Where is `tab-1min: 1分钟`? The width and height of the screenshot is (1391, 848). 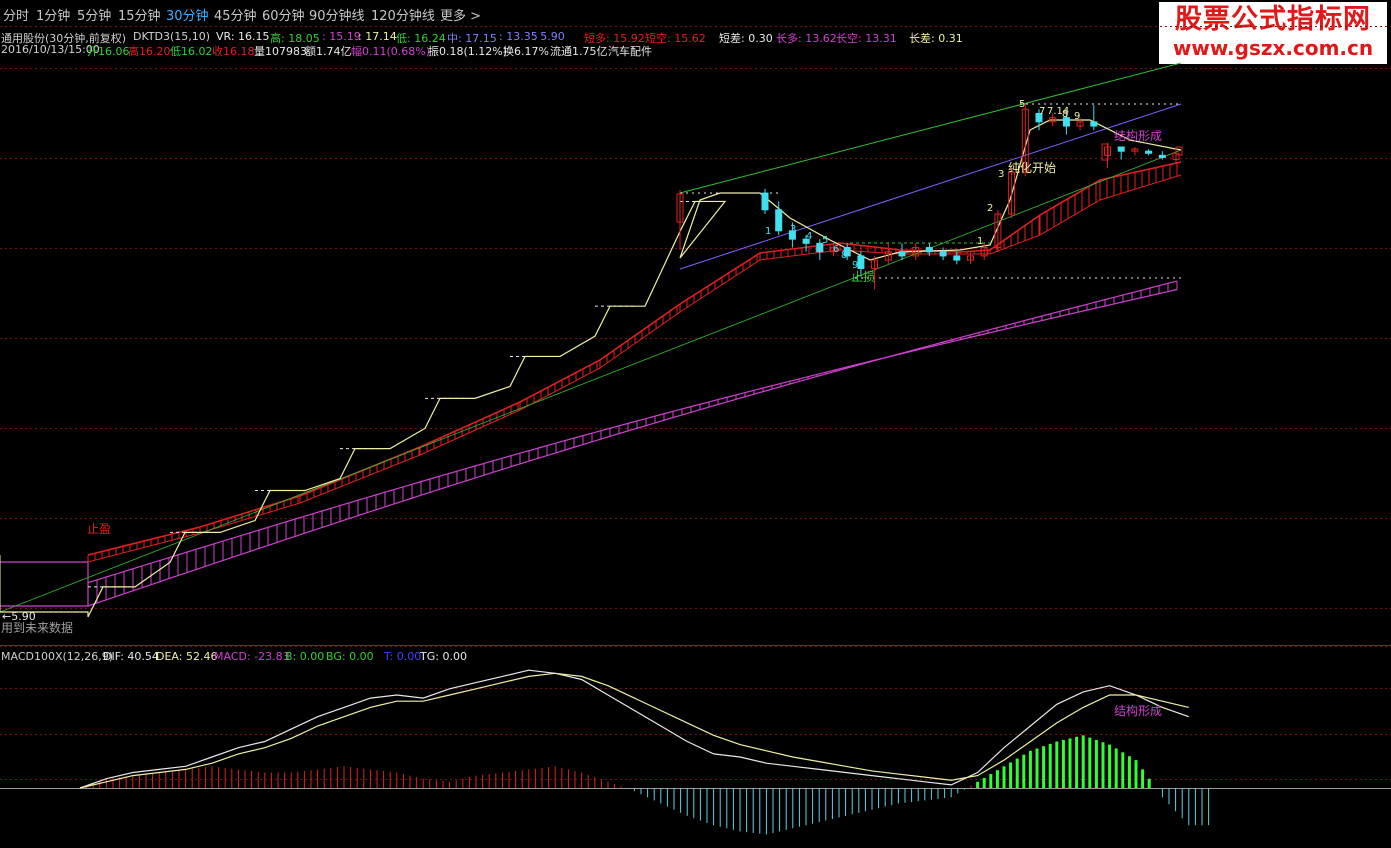 tab-1min: 1分钟 is located at coordinates (53, 16).